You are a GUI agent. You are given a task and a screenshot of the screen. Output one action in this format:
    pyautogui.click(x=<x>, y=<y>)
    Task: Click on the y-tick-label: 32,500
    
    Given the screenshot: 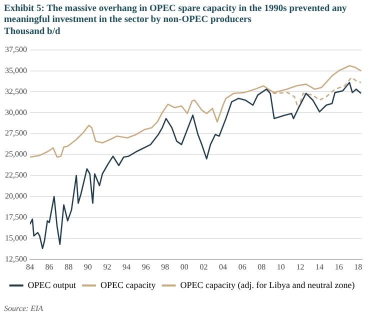 What is the action you would take?
    pyautogui.click(x=16, y=91)
    